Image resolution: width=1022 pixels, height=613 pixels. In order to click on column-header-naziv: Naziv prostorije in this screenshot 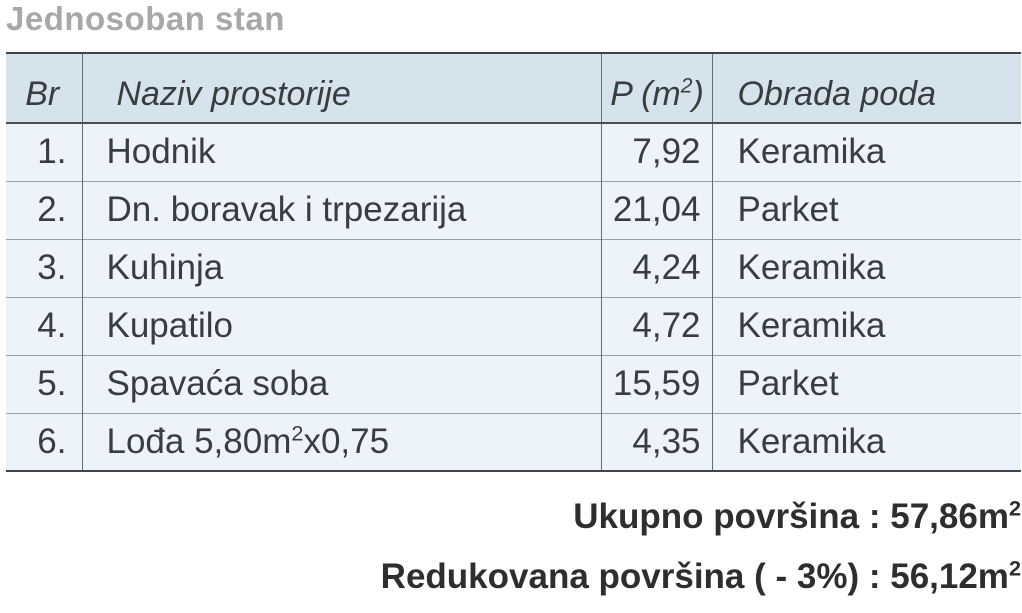, I will do `click(342, 88)`.